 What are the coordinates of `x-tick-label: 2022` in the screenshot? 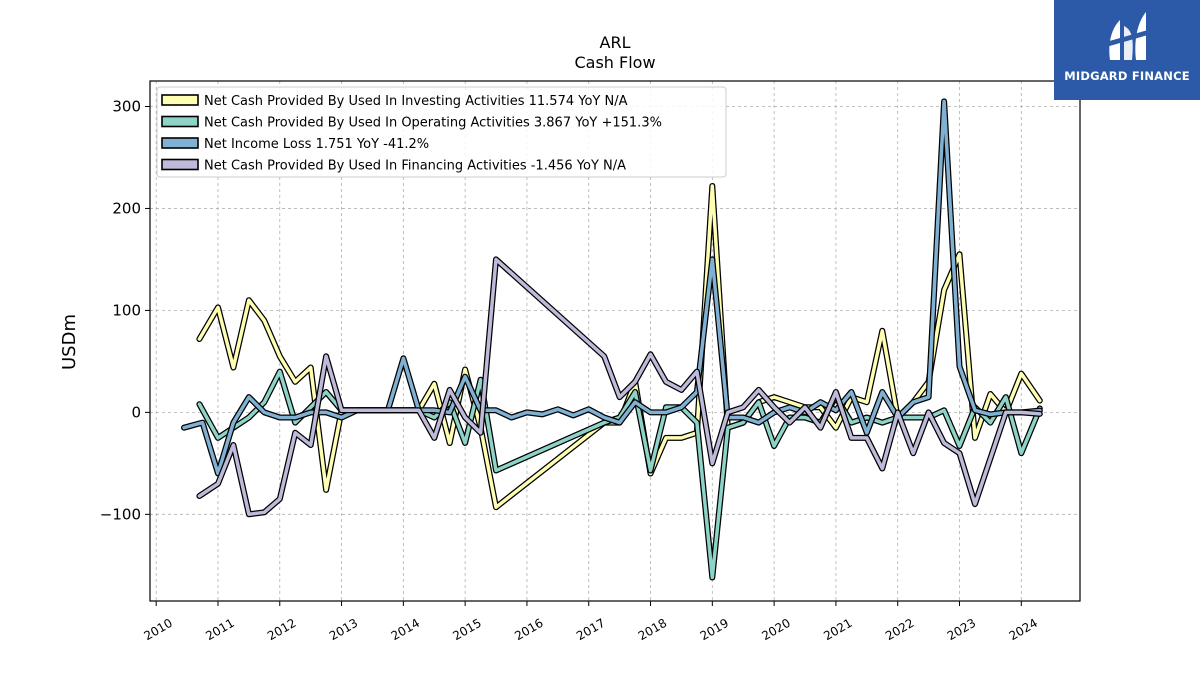 It's located at (899, 629).